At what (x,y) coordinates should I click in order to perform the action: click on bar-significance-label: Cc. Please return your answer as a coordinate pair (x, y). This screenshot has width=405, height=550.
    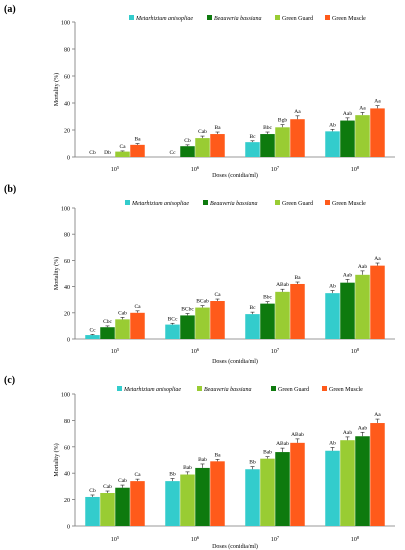
    Looking at the image, I should click on (172, 153).